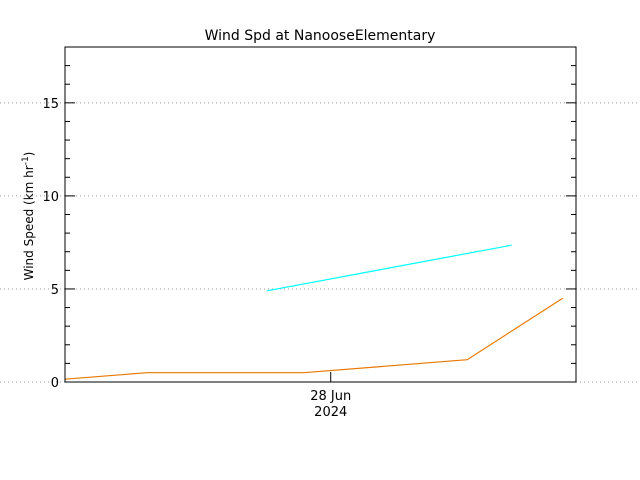 The height and width of the screenshot is (480, 640). I want to click on chart-title: Wind Spd at NanooseElementary, so click(320, 36).